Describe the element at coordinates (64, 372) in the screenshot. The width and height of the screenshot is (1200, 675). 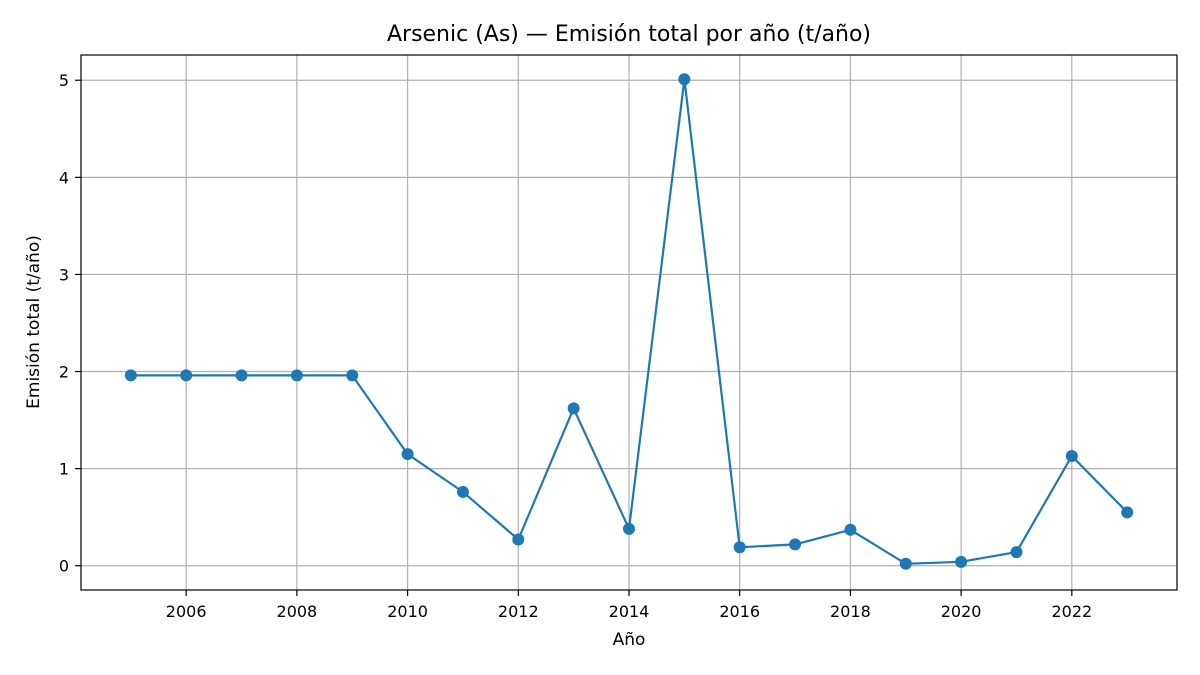
I see `y-tick-label: 2` at that location.